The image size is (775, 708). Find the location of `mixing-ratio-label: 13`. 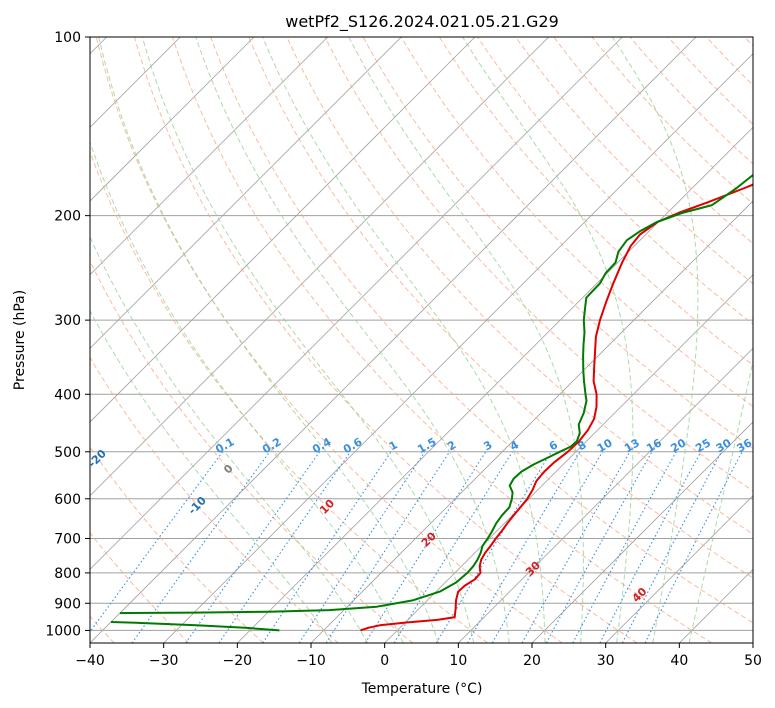

mixing-ratio-label: 13 is located at coordinates (632, 445).